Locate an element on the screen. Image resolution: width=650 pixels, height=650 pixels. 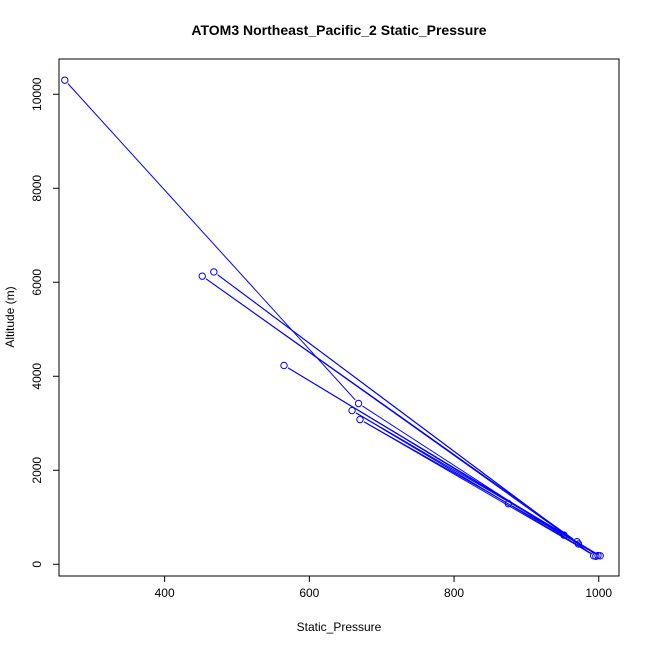
y-tick-label: 10000 is located at coordinates (37, 94).